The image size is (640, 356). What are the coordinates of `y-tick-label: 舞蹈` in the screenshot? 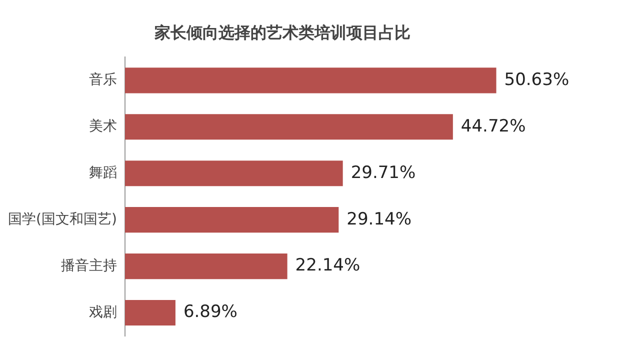 It's located at (102, 173).